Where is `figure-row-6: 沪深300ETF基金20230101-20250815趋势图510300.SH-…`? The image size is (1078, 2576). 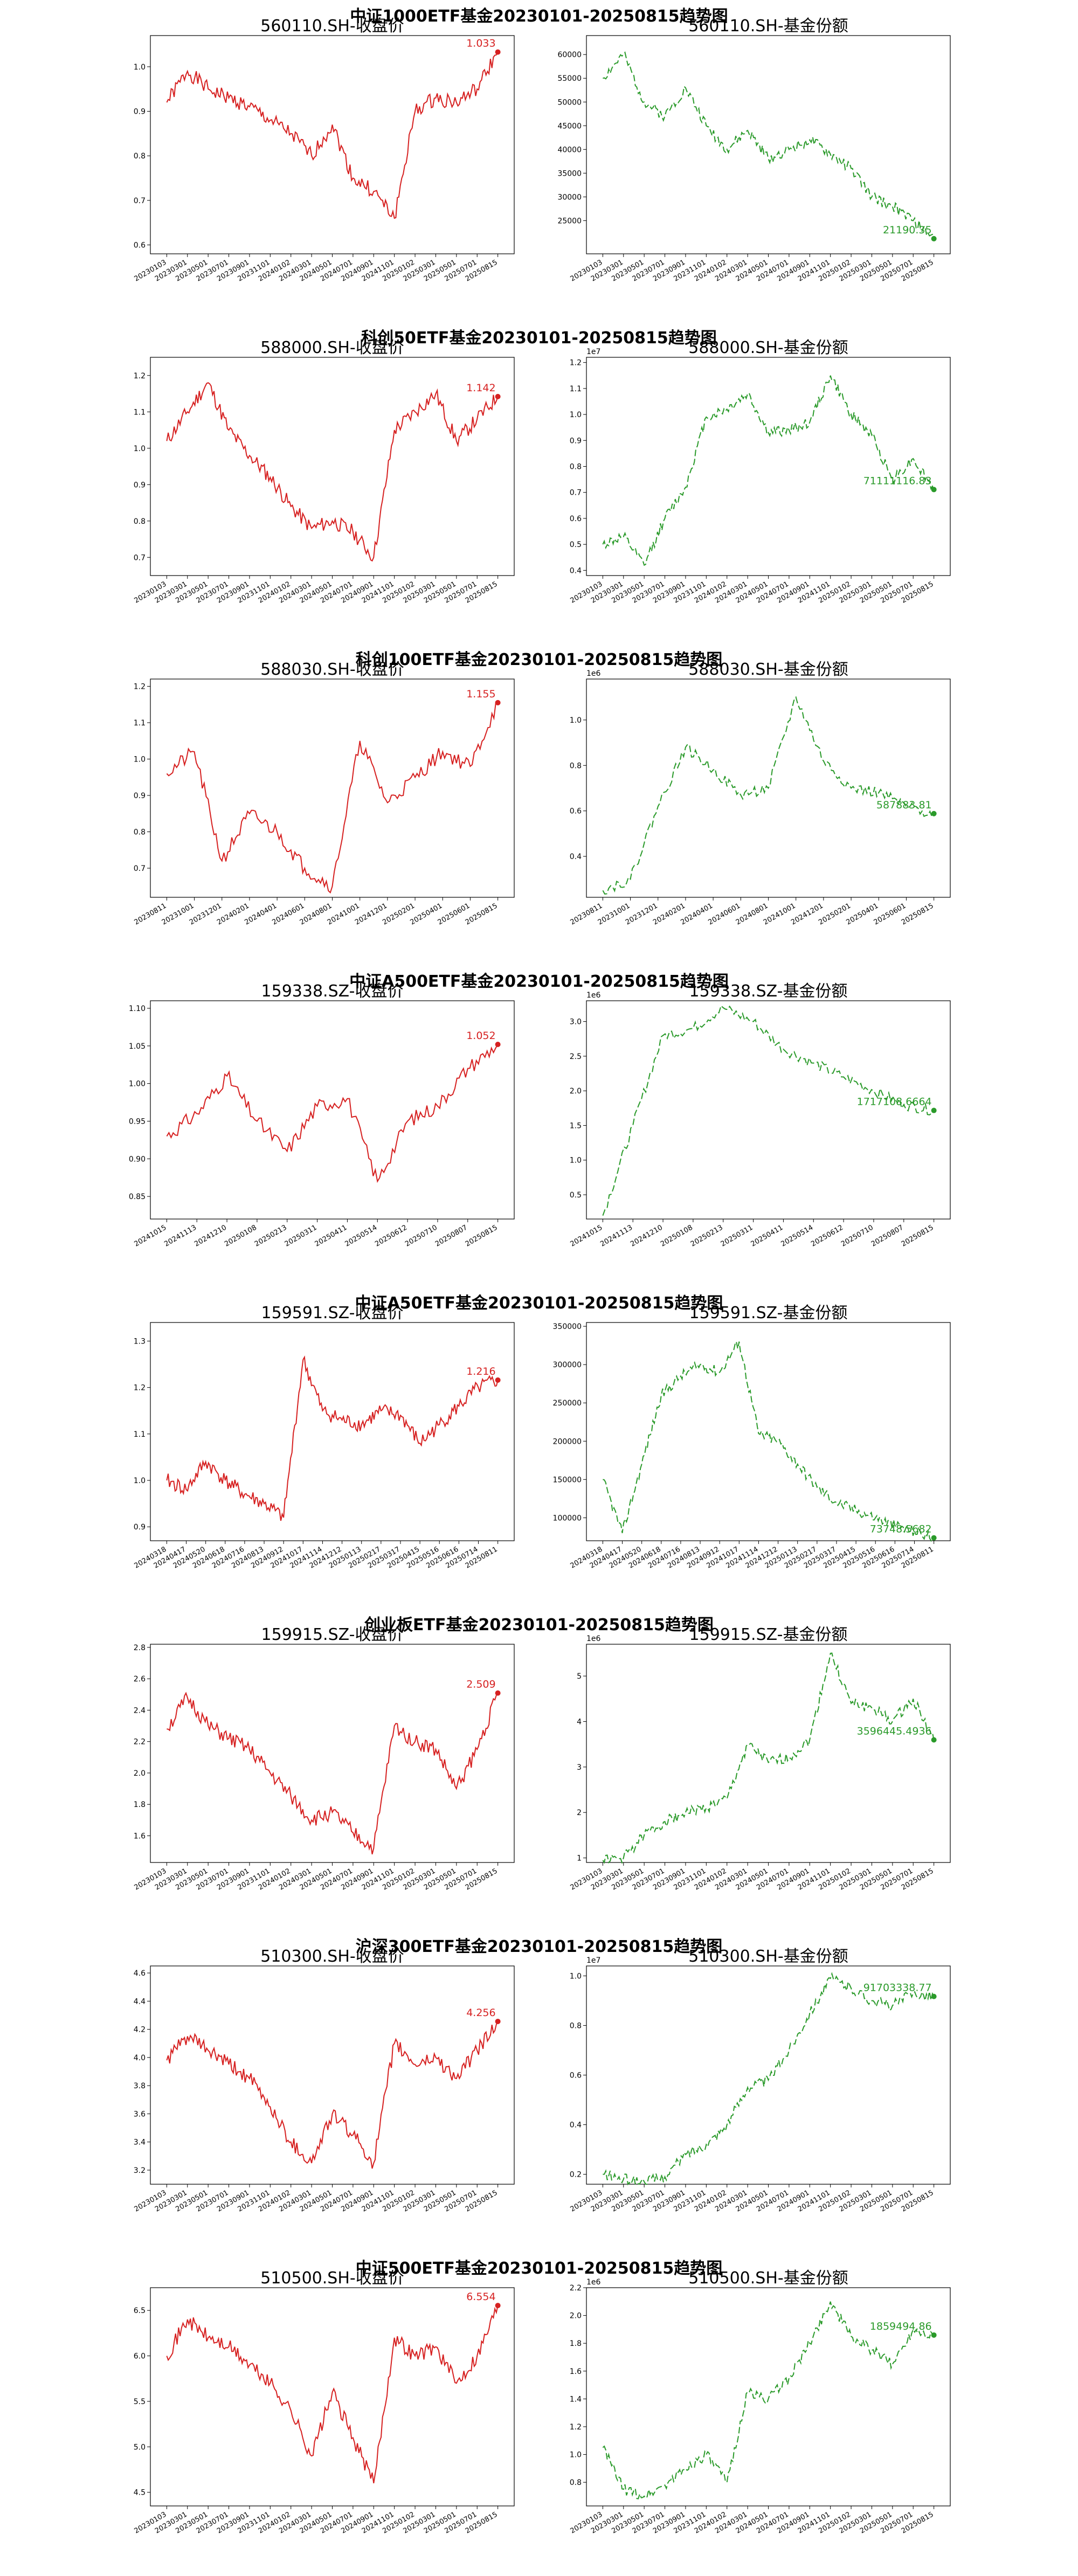 figure-row-6: 沪深300ETF基金20230101-20250815趋势图510300.SH-… is located at coordinates (542, 2075).